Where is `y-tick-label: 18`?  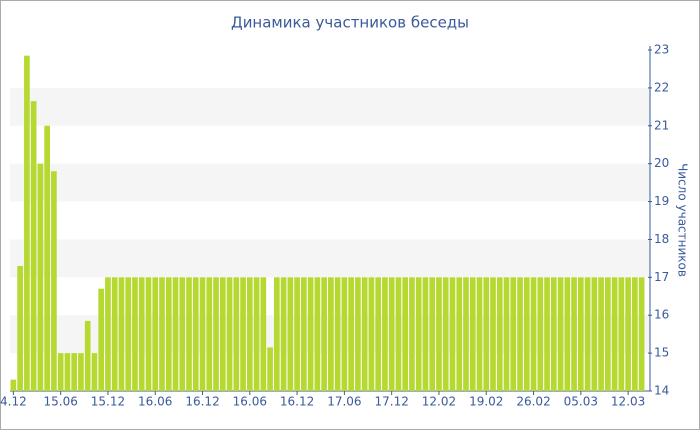
y-tick-label: 18 is located at coordinates (661, 239).